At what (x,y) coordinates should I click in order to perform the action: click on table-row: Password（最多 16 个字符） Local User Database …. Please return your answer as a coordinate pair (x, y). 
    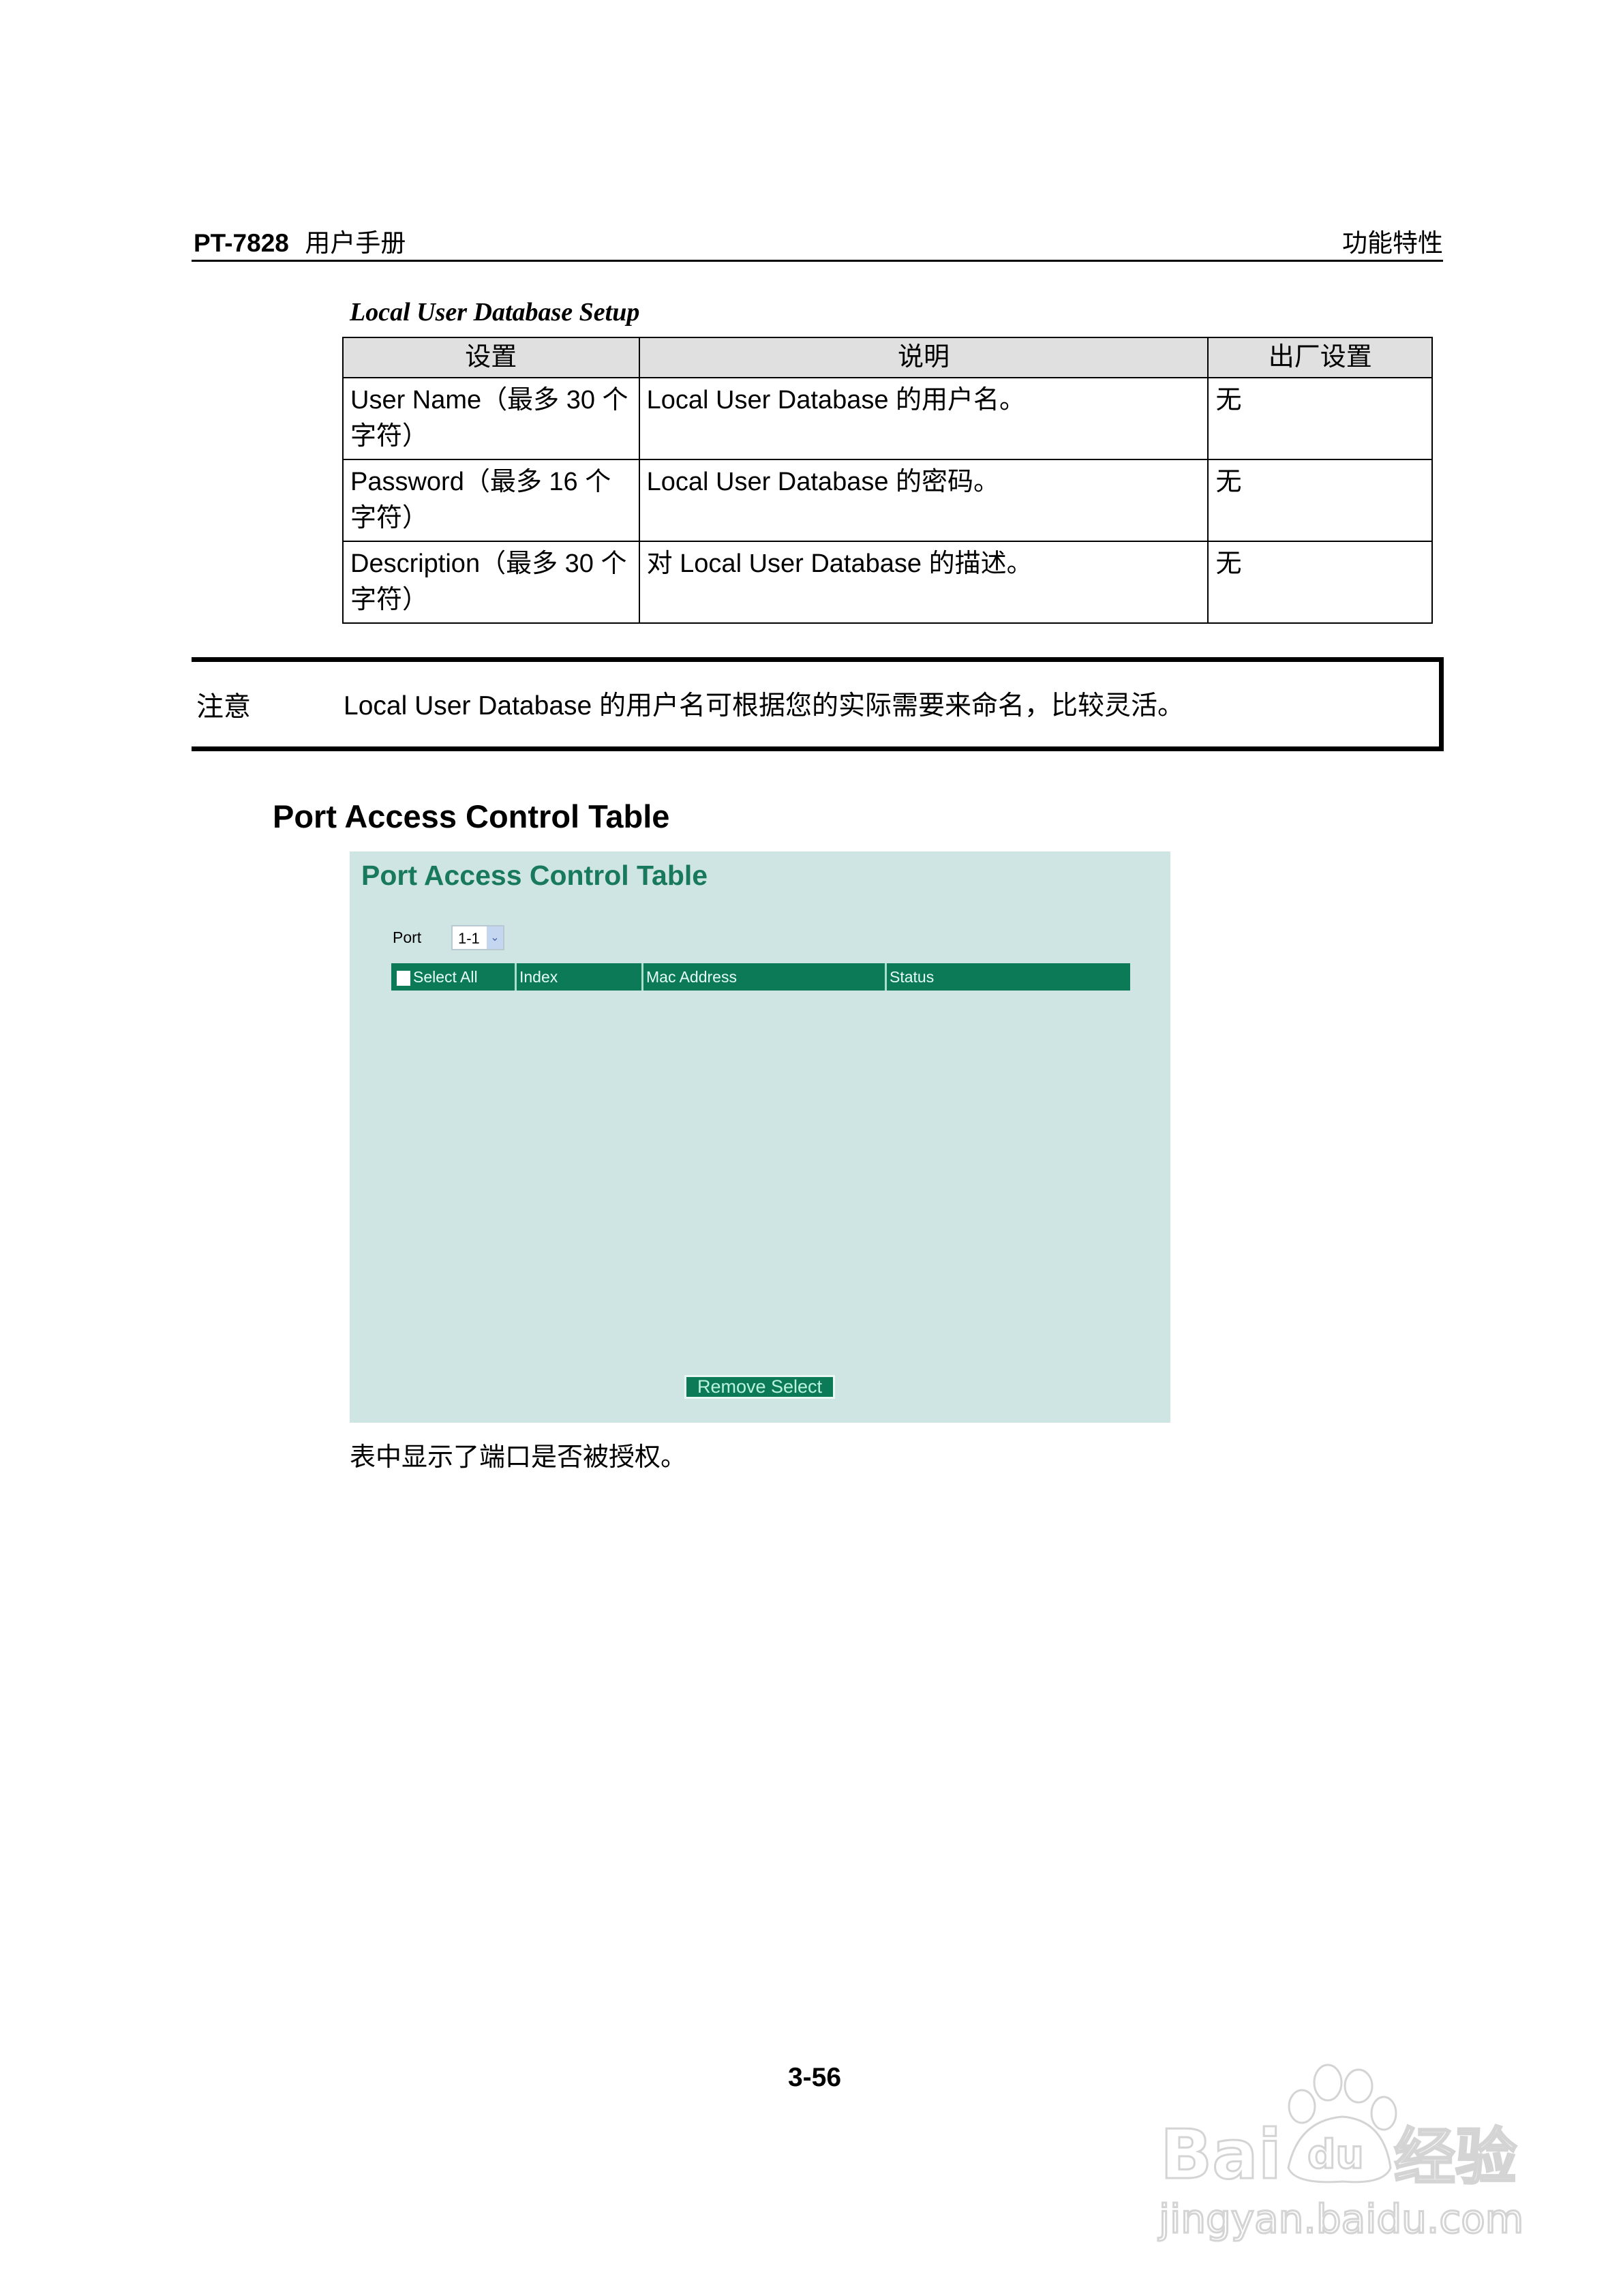
    Looking at the image, I should click on (887, 500).